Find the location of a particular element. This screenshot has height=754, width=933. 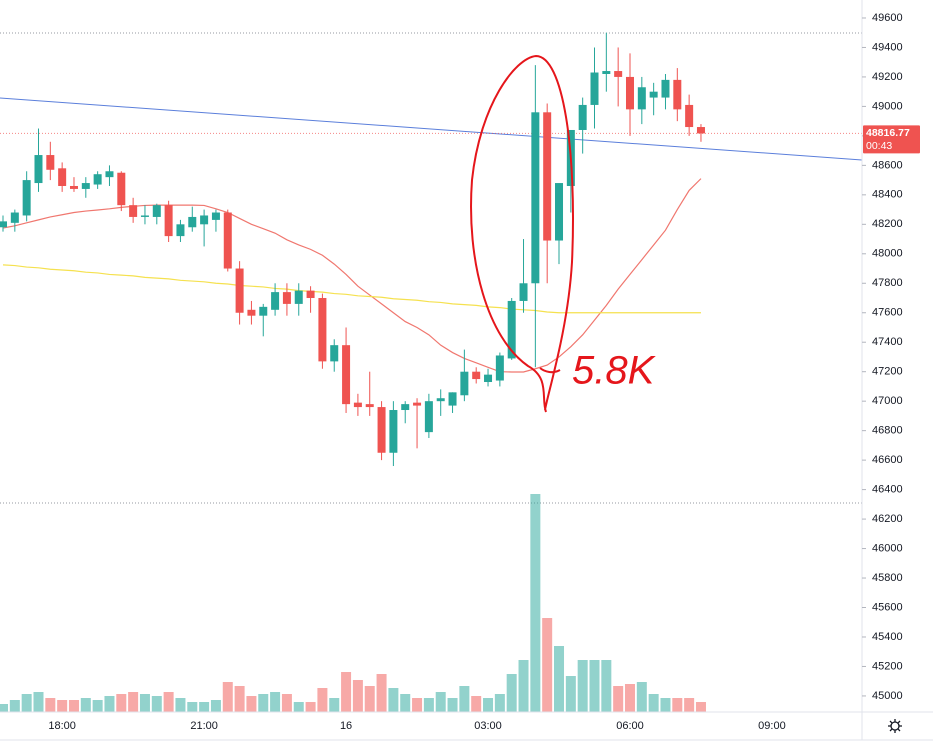

x-tick-label: 09:00 is located at coordinates (772, 726).